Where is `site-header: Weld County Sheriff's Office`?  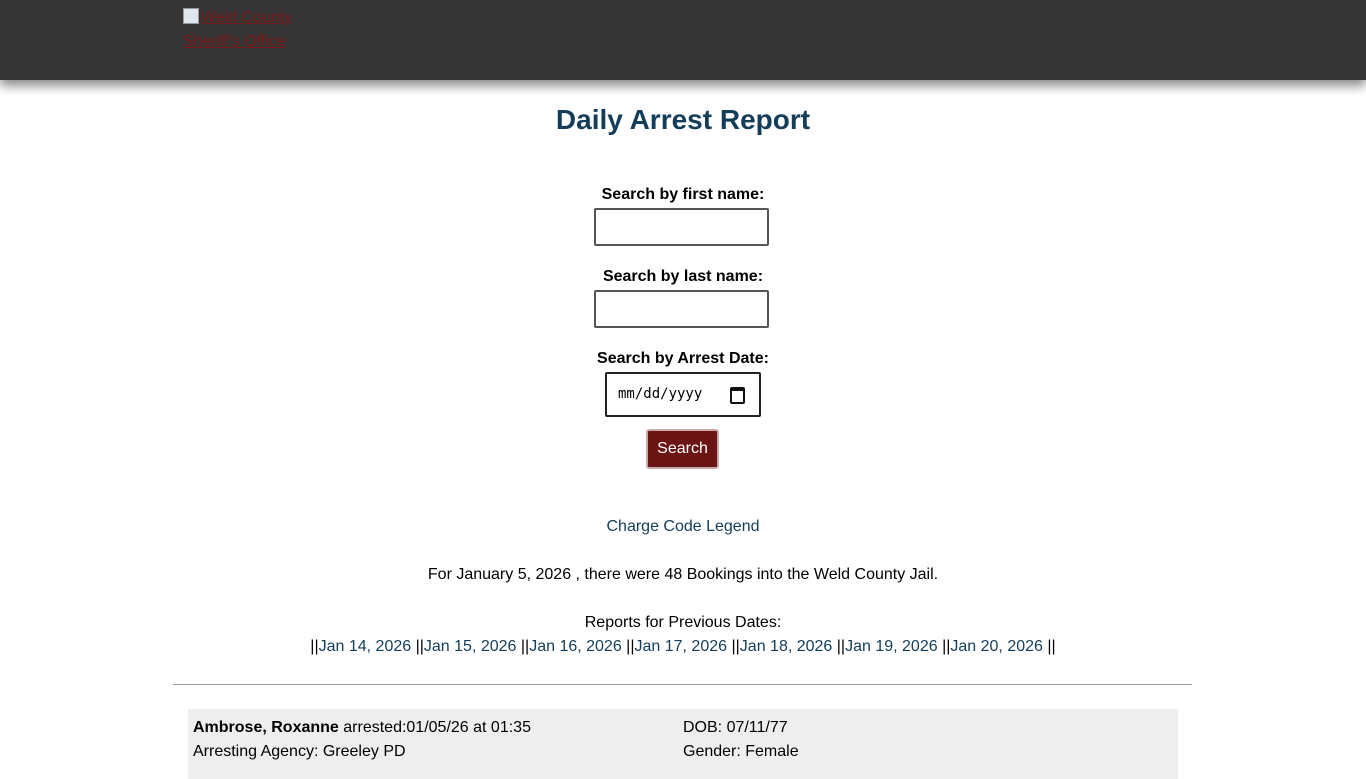 site-header: Weld County Sheriff's Office is located at coordinates (683, 40).